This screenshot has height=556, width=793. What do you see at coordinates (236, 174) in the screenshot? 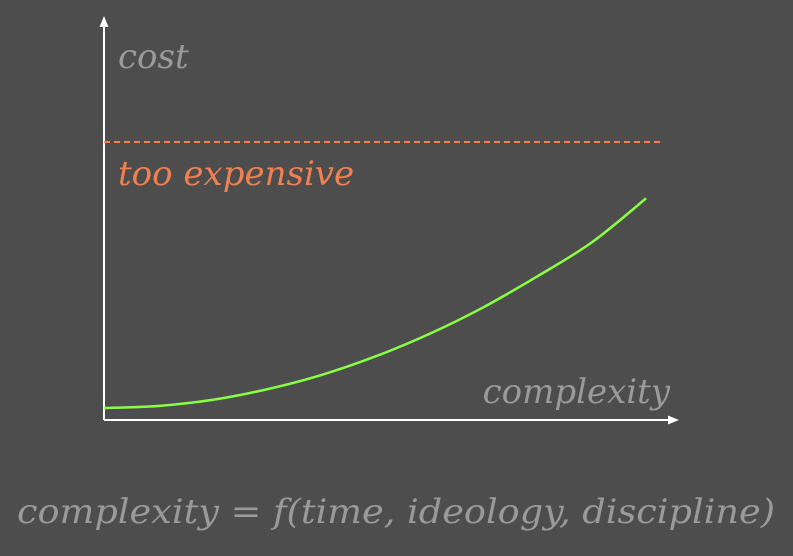
I see `threshold-label: too expensive` at bounding box center [236, 174].